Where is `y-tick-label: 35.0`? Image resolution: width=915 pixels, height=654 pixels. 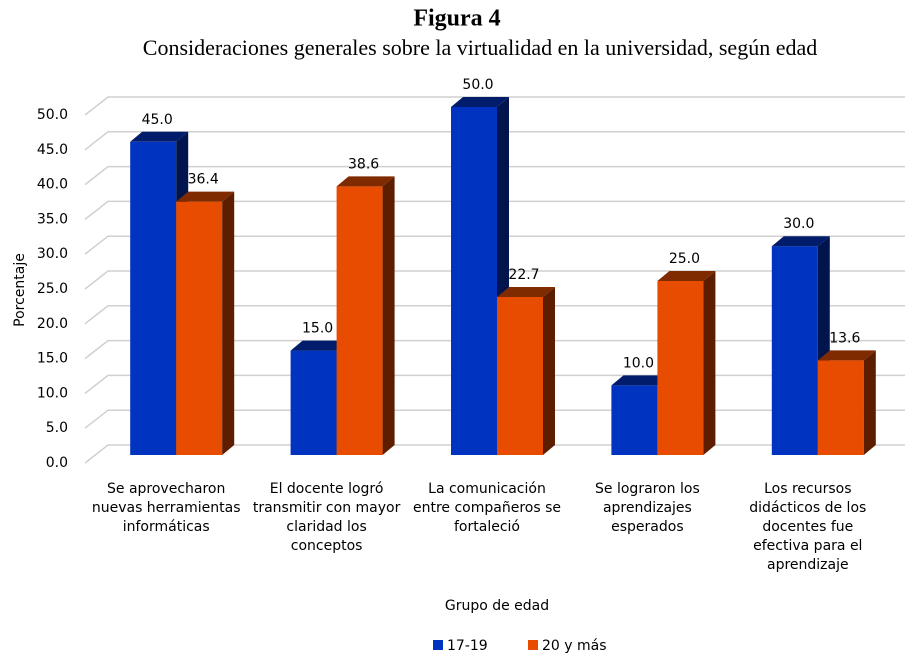
y-tick-label: 35.0 is located at coordinates (52, 219).